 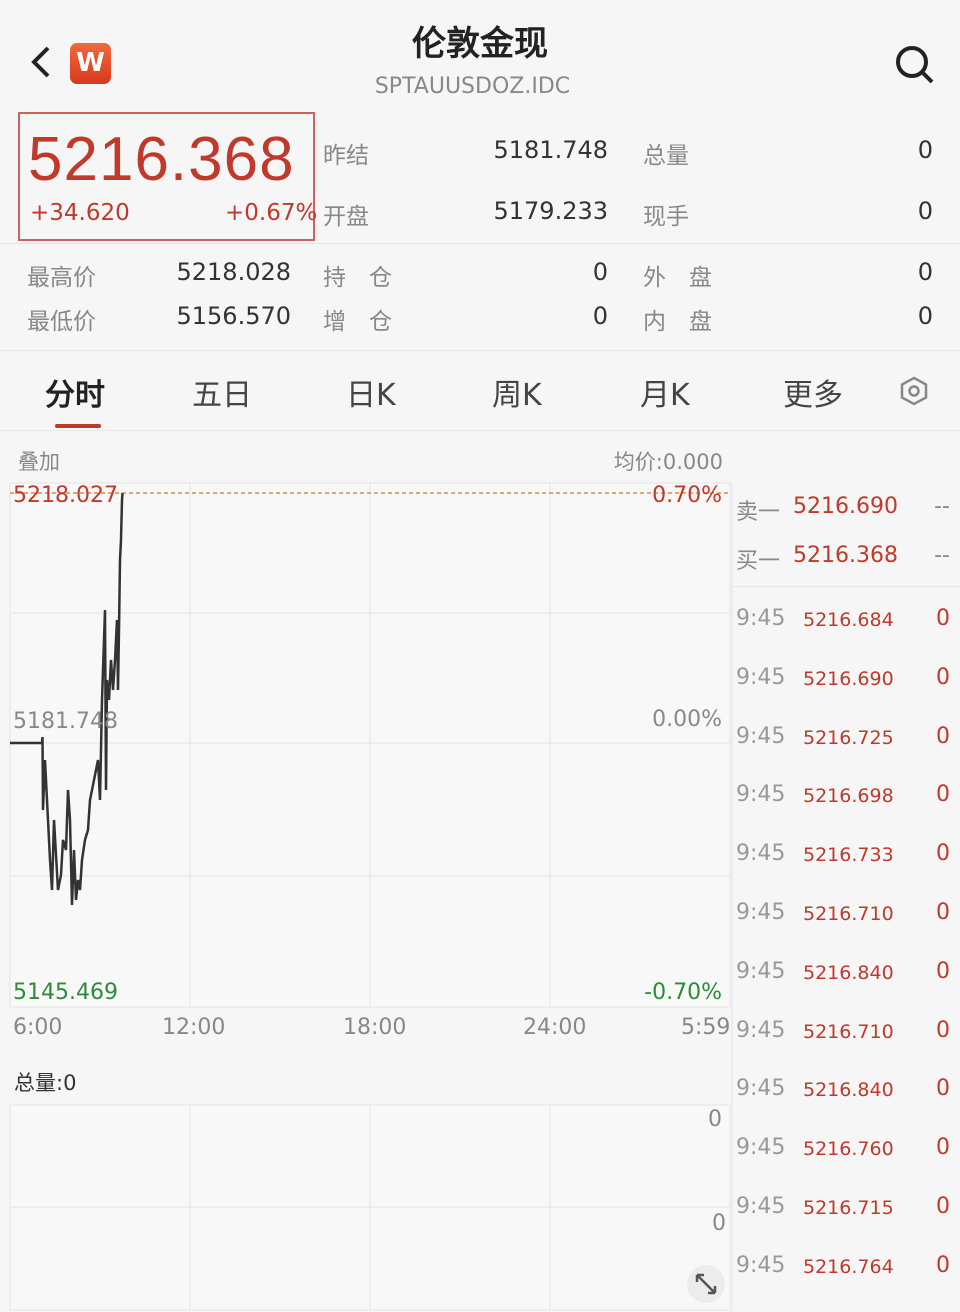 I want to click on trade-price: 5216.733, so click(x=848, y=855).